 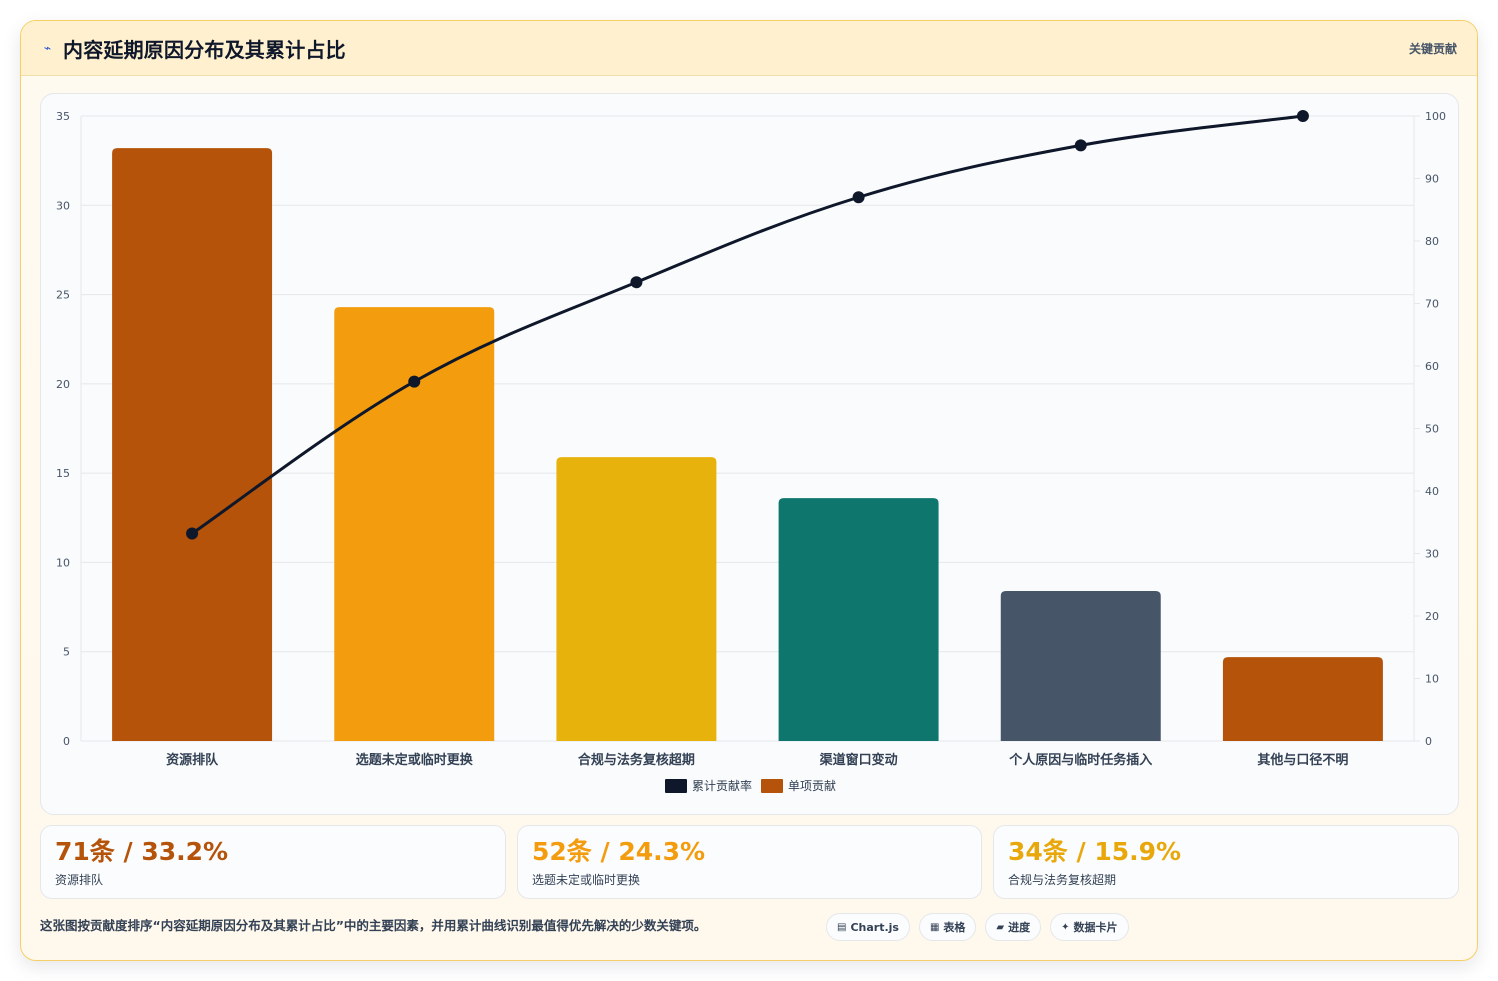 I want to click on stat-label: 选题未定或临时更换, so click(x=586, y=880).